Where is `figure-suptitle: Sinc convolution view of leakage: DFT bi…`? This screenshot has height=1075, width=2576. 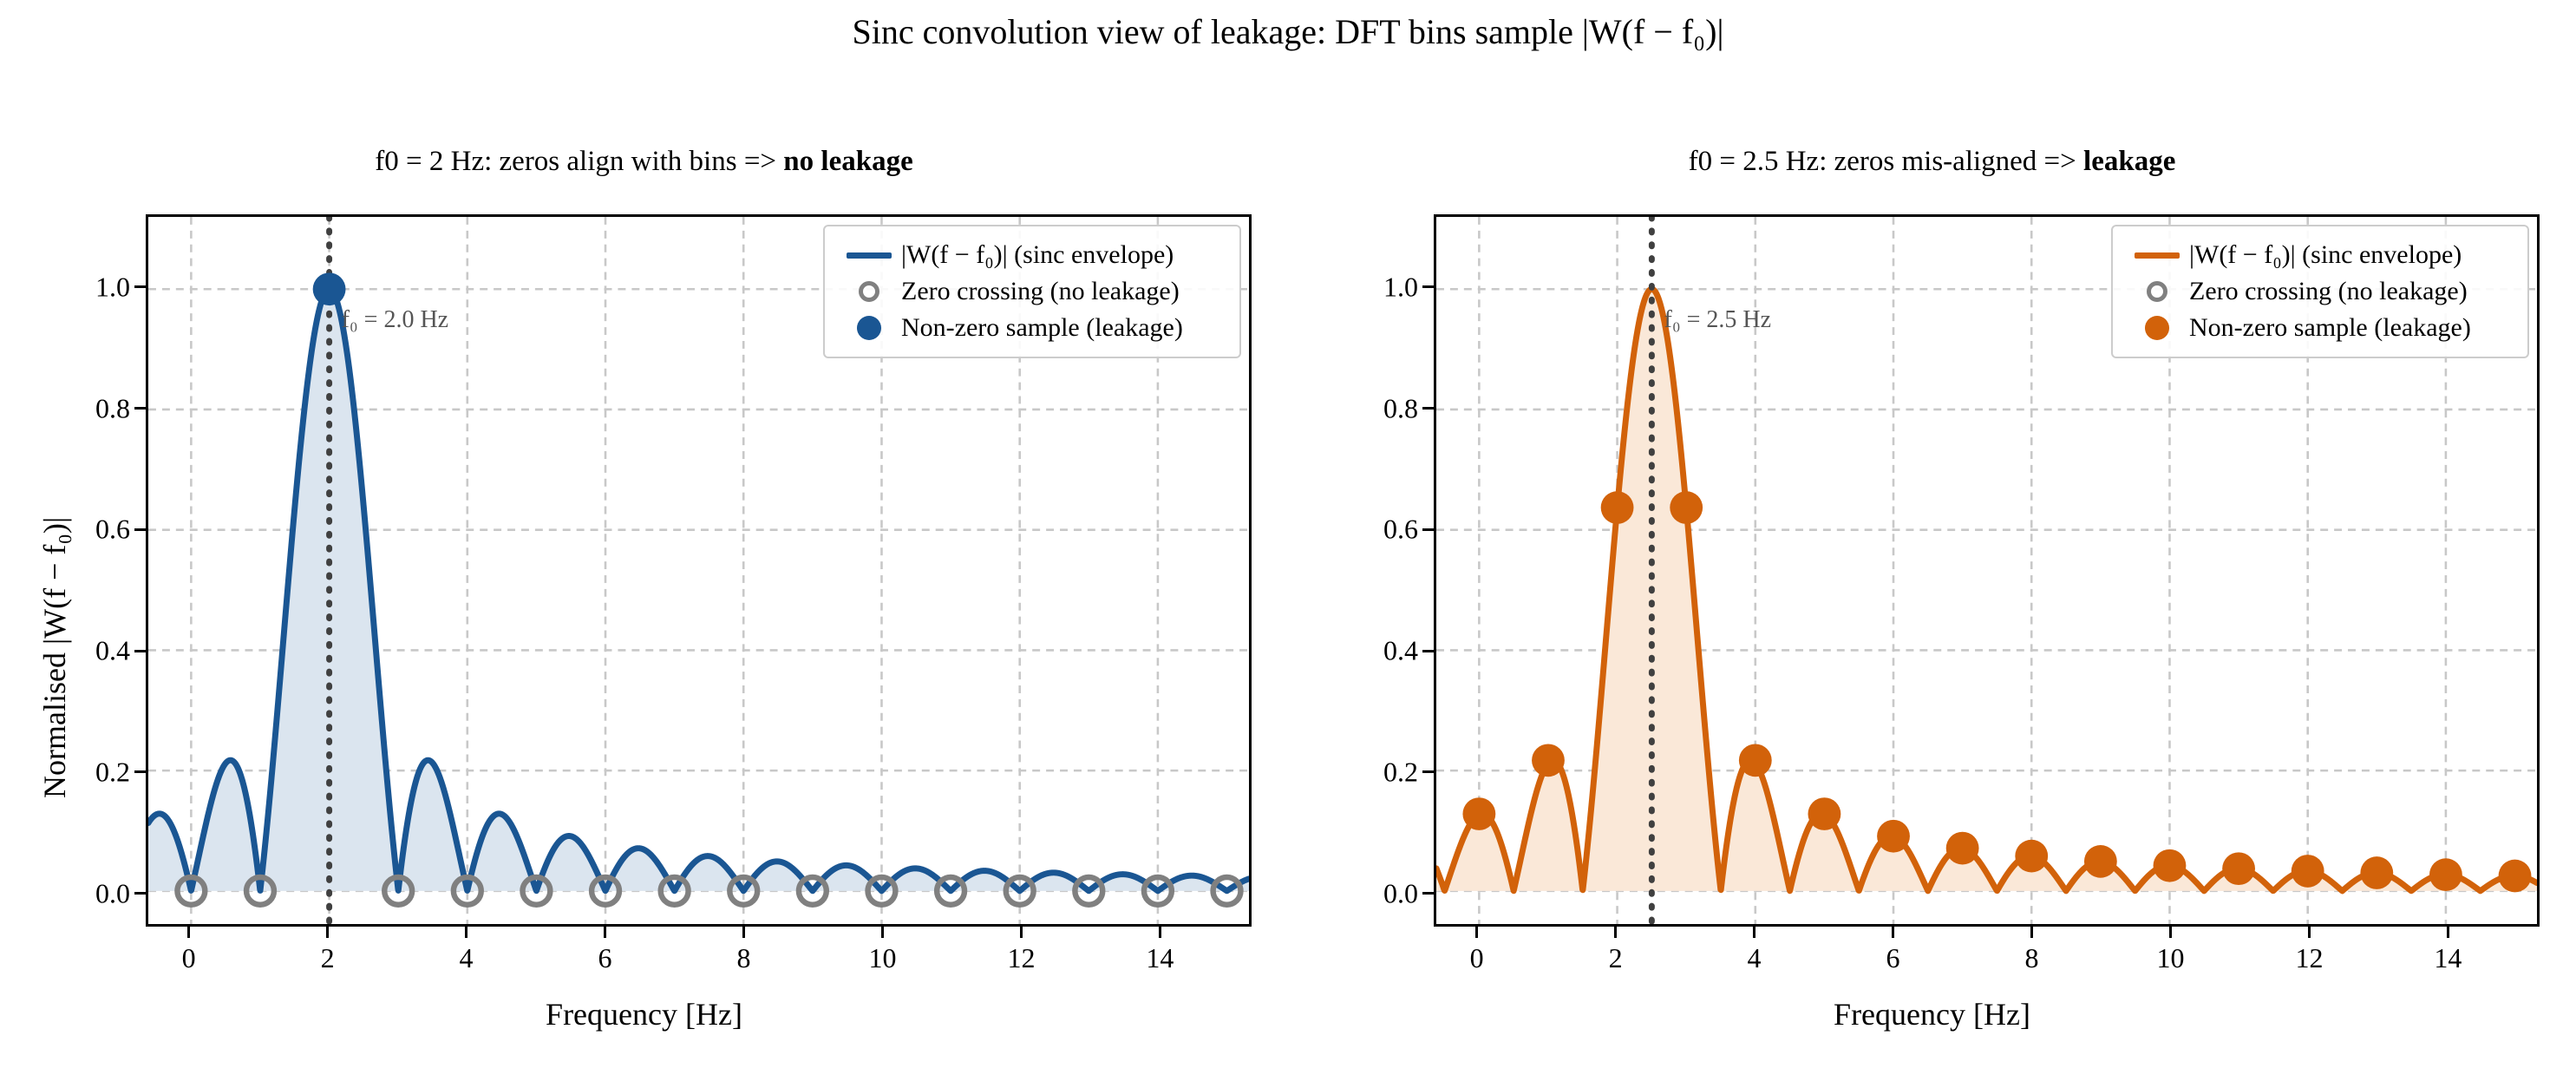
figure-suptitle: Sinc convolution view of leakage: DFT bi… is located at coordinates (1288, 31).